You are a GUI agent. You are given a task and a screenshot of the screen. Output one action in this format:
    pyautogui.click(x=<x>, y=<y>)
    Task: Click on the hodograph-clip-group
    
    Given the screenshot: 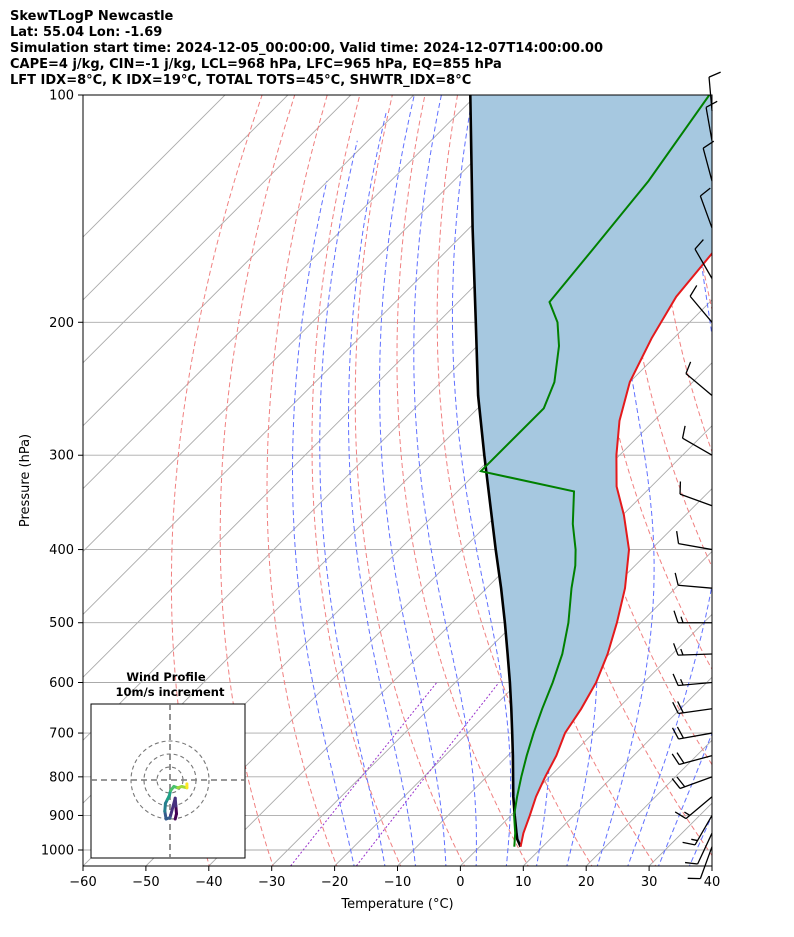 What is the action you would take?
    pyautogui.click(x=168, y=781)
    